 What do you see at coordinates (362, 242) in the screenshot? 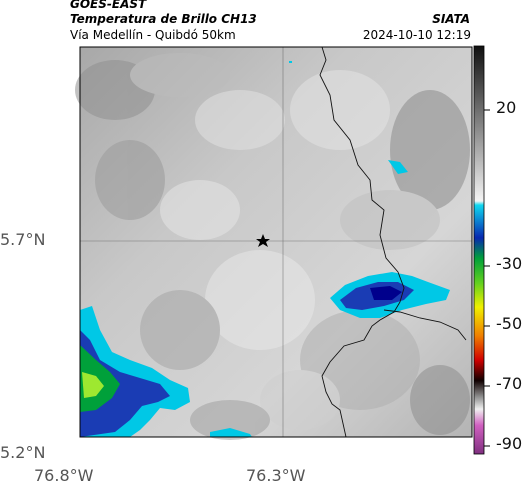
I see `boundary-line` at bounding box center [362, 242].